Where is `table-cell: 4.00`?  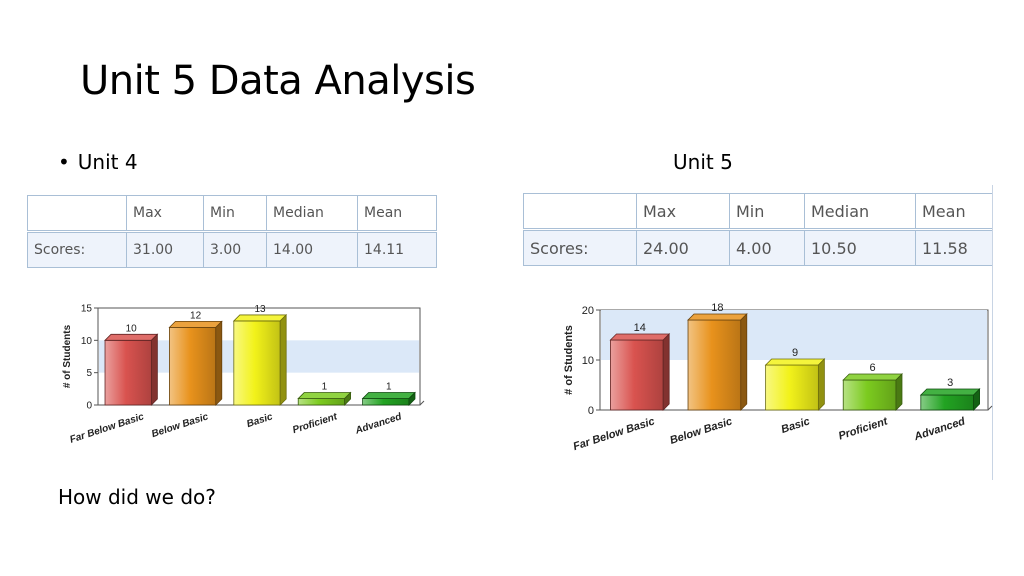 table-cell: 4.00 is located at coordinates (767, 247).